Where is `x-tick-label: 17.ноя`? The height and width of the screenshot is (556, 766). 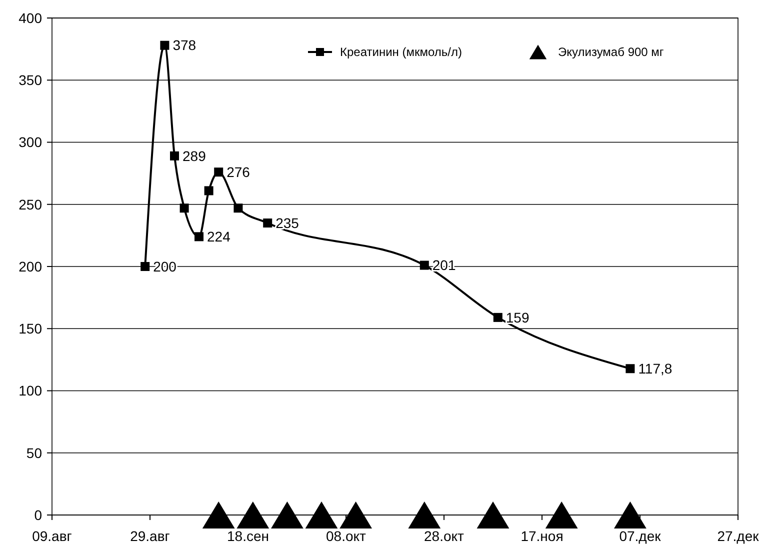
x-tick-label: 17.ноя is located at coordinates (542, 536).